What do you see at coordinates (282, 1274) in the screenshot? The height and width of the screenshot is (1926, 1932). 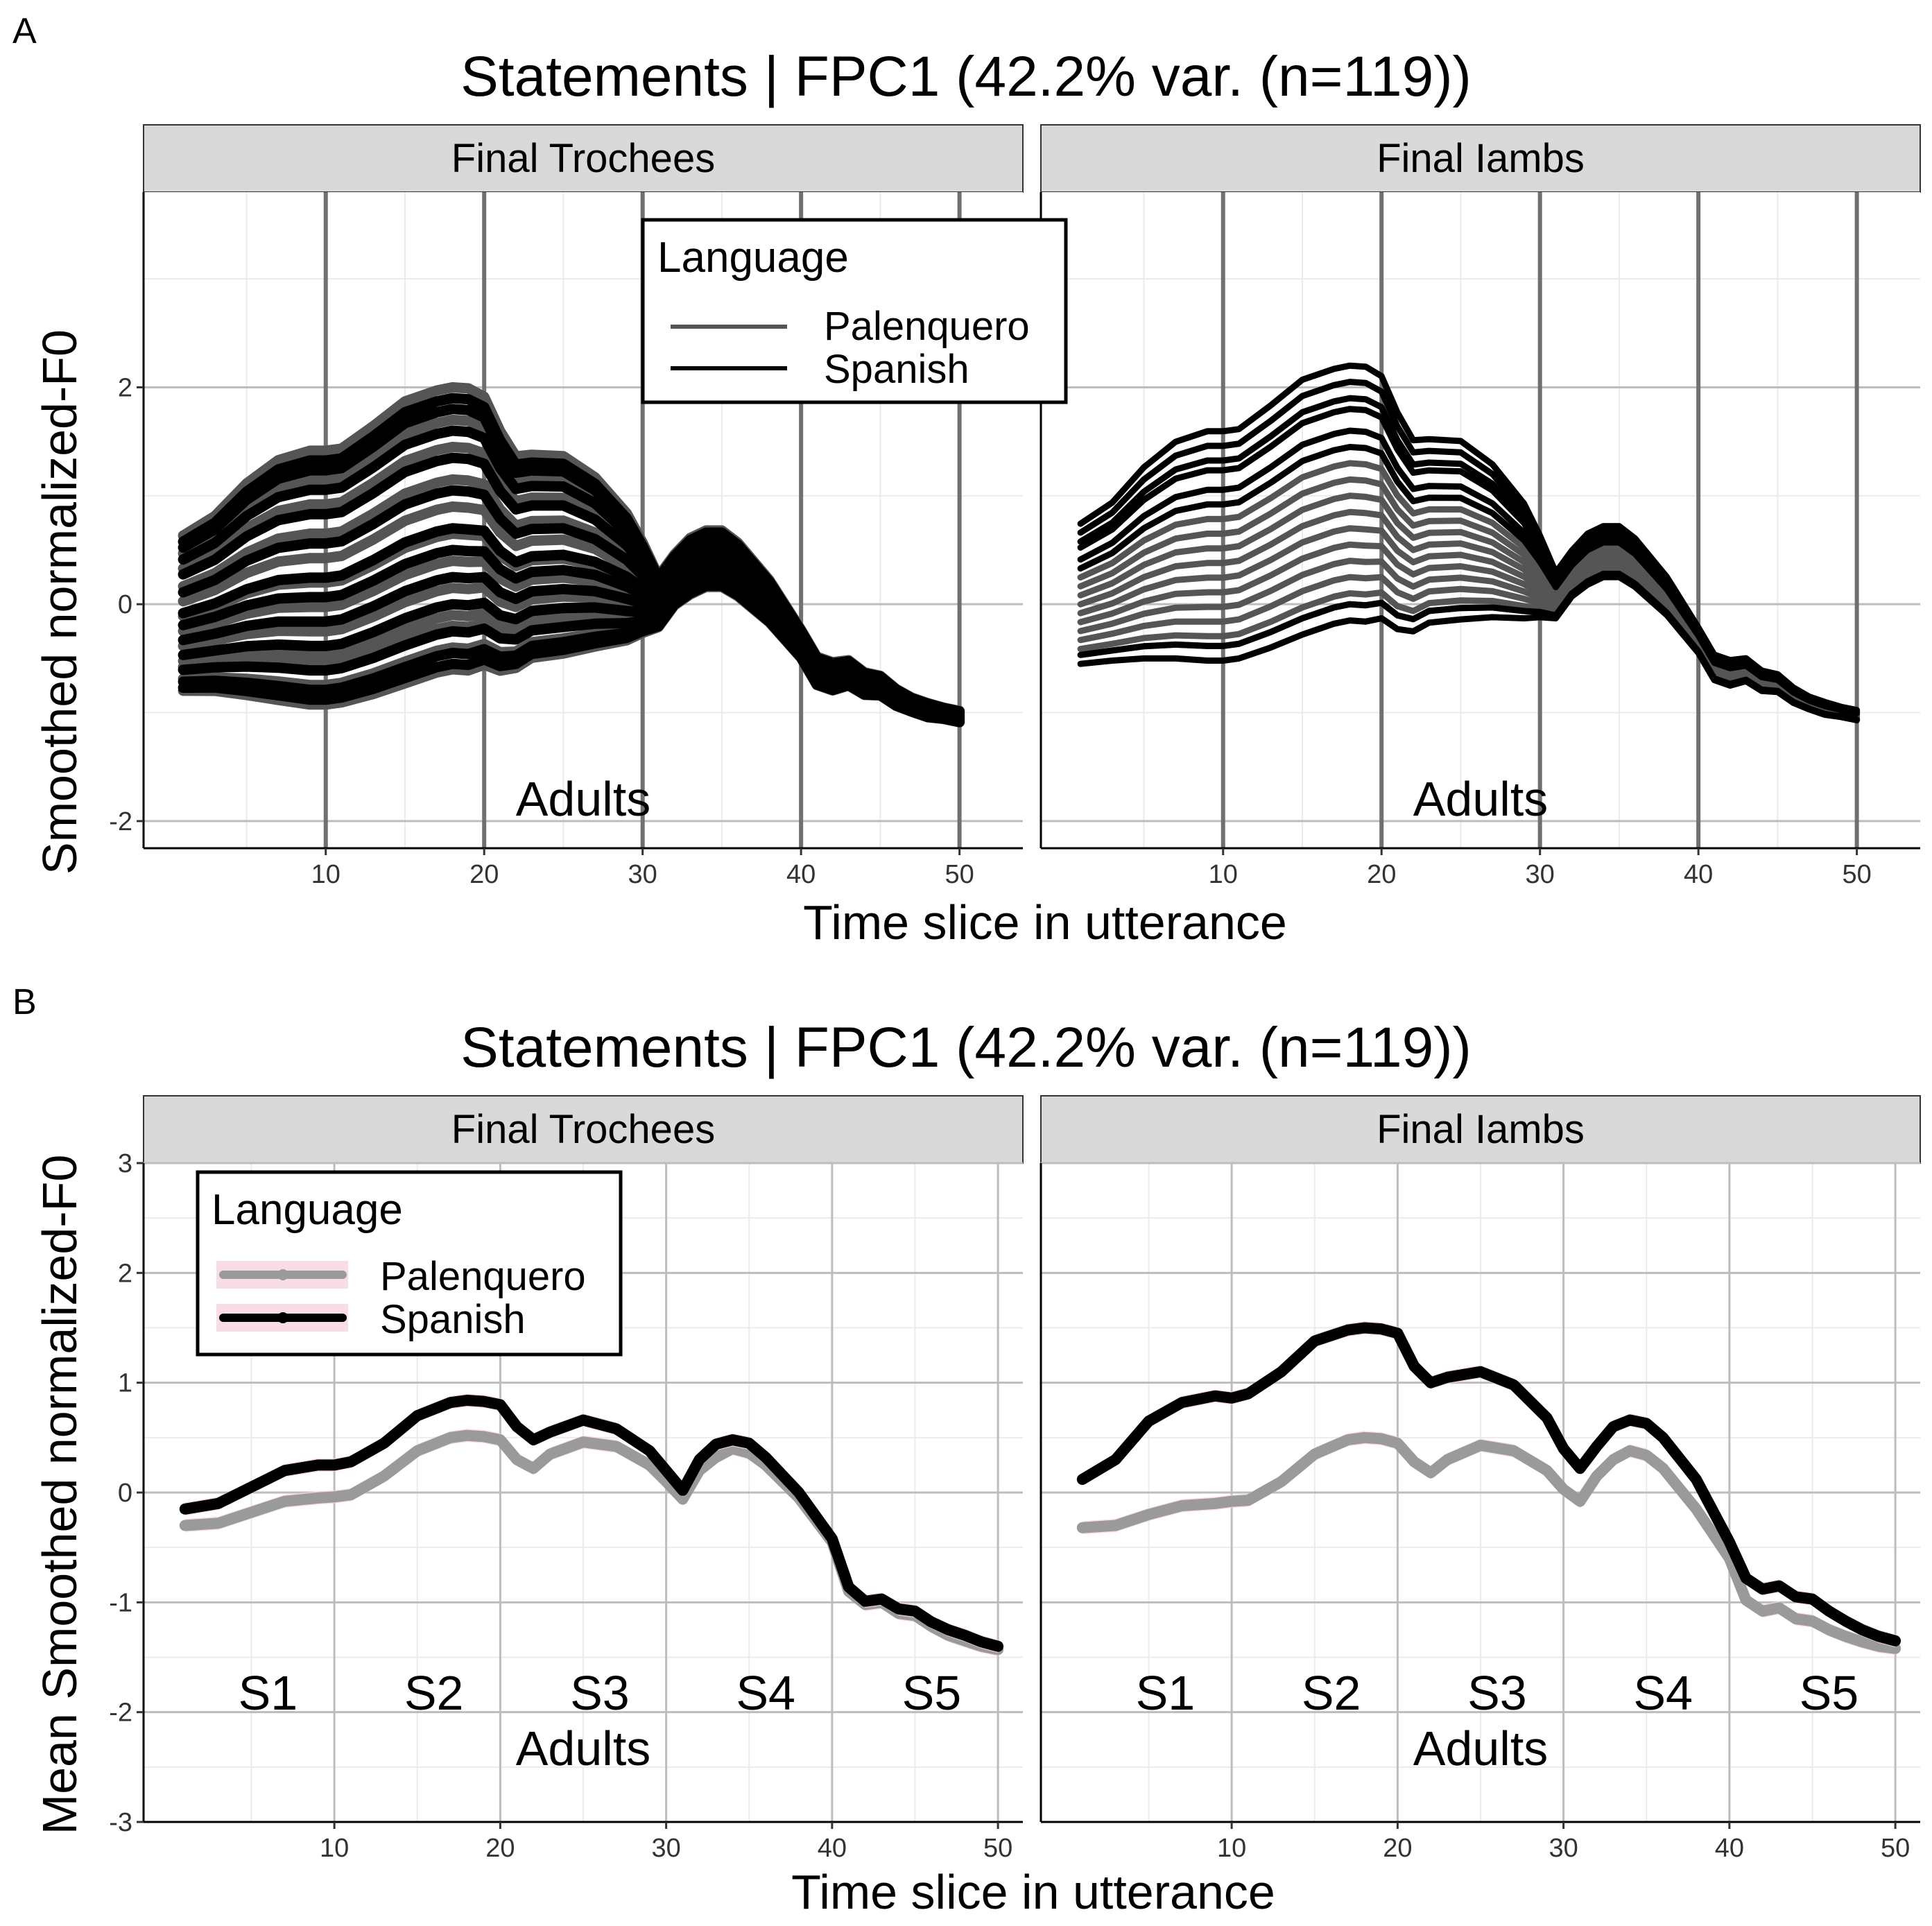 I see `panel-b-legend-point-palenquero` at bounding box center [282, 1274].